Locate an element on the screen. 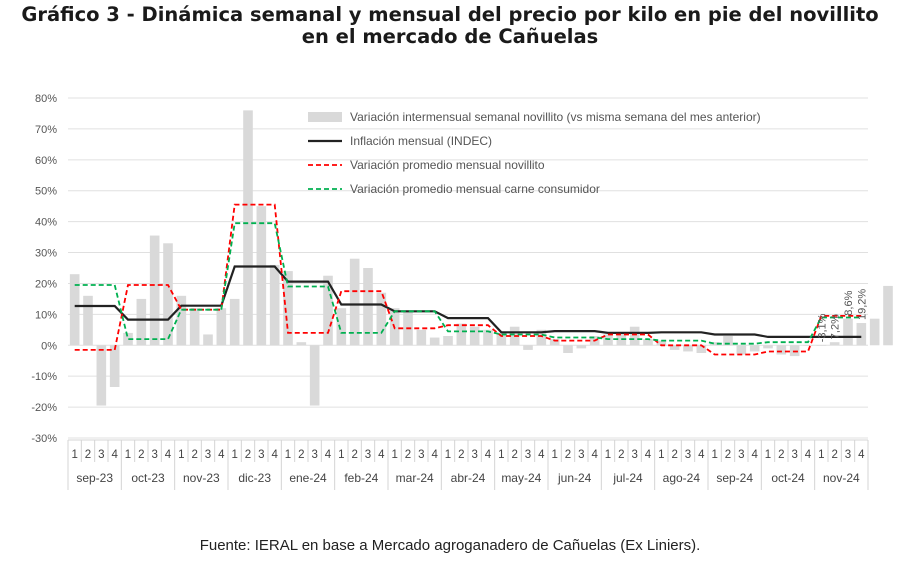 Image resolution: width=900 pixels, height=568 pixels. y-tick-label: 30% is located at coordinates (46, 254).